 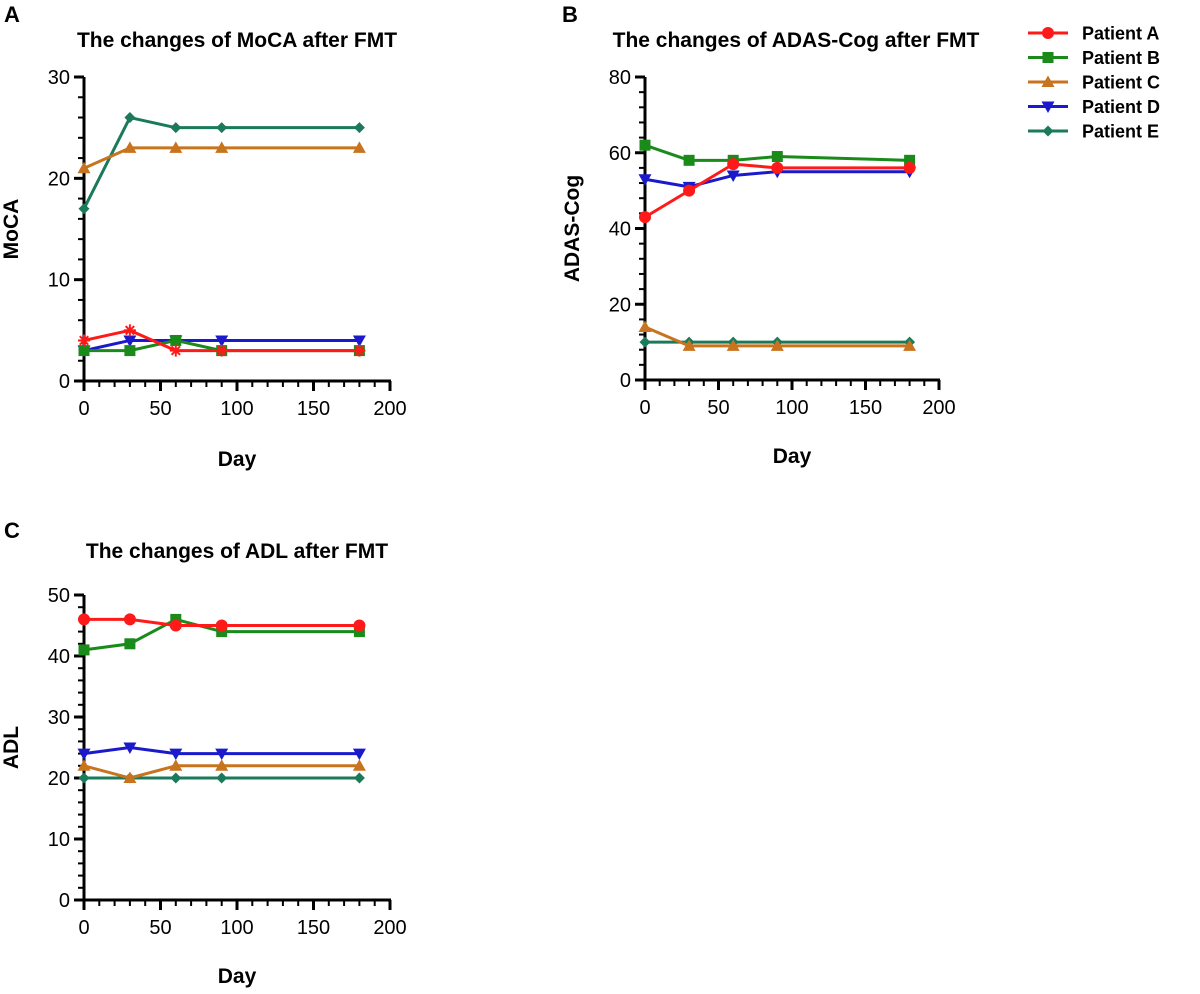 What do you see at coordinates (620, 230) in the screenshot?
I see `y-tick-label: 40` at bounding box center [620, 230].